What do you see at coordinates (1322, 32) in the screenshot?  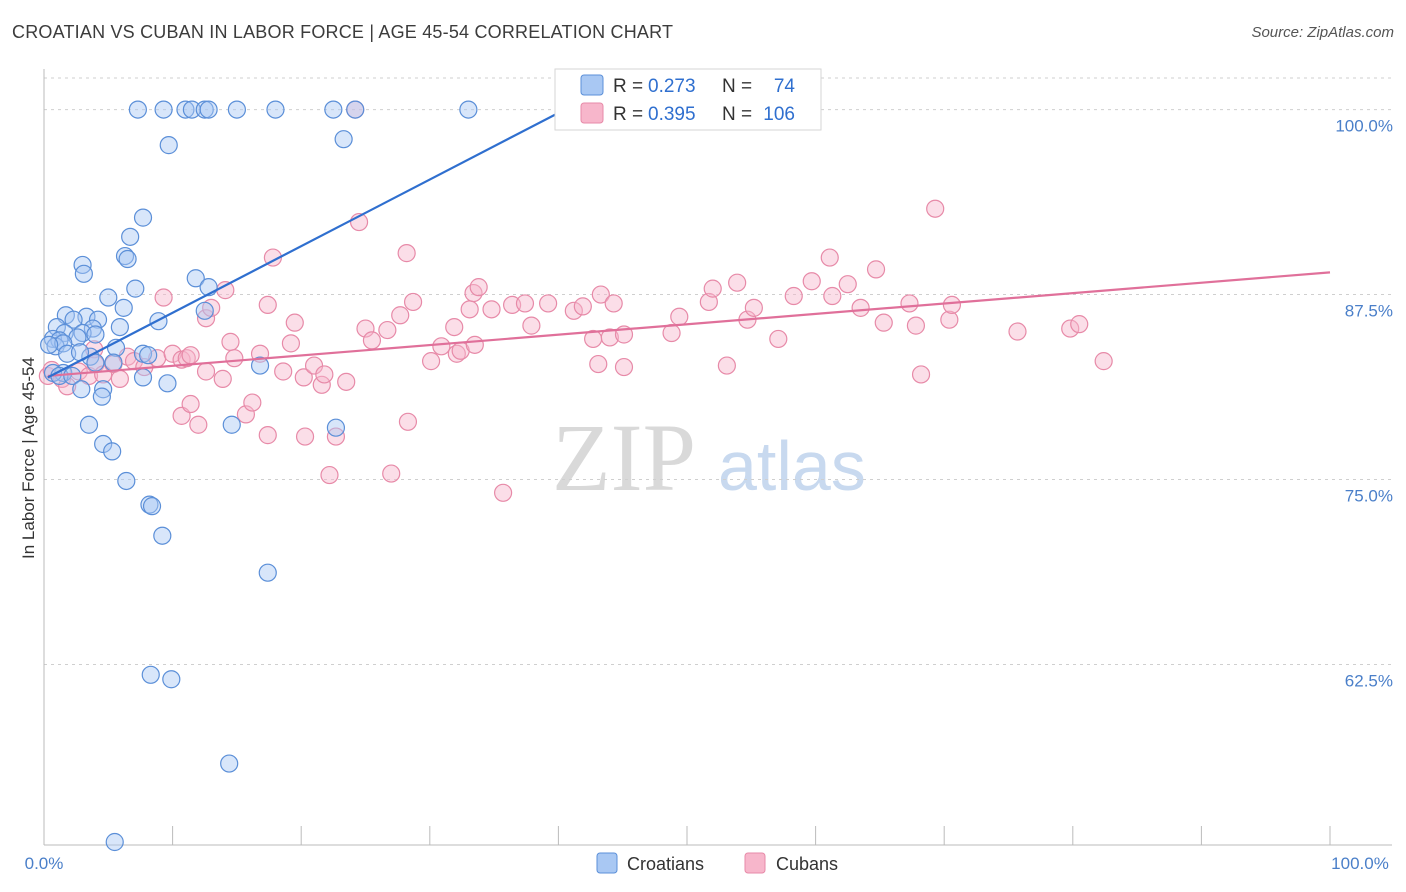 I see `chart-source: Source: ZipAtlas.com` at bounding box center [1322, 32].